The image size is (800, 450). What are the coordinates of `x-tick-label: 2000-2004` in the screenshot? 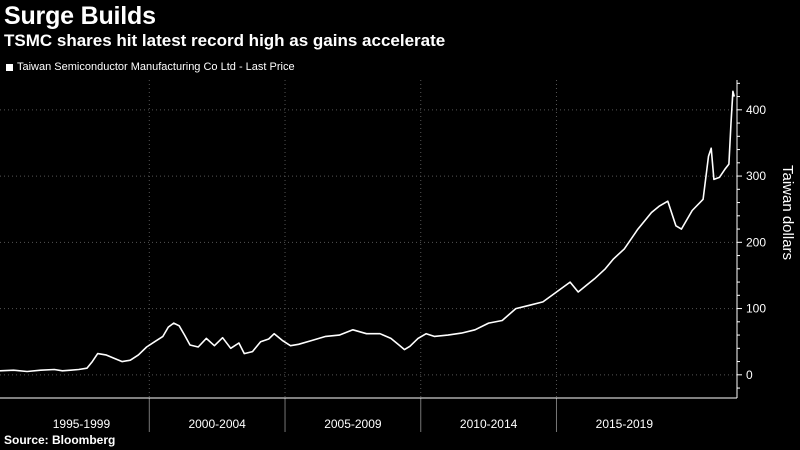 It's located at (217, 424).